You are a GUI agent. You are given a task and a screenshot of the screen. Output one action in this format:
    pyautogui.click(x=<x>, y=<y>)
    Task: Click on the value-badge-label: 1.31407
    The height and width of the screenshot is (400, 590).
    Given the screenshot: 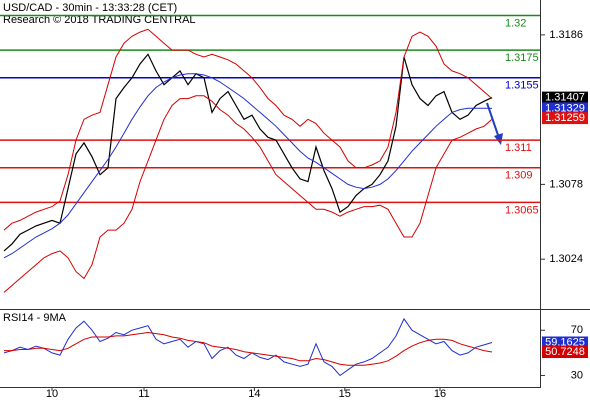 What is the action you would take?
    pyautogui.click(x=565, y=98)
    